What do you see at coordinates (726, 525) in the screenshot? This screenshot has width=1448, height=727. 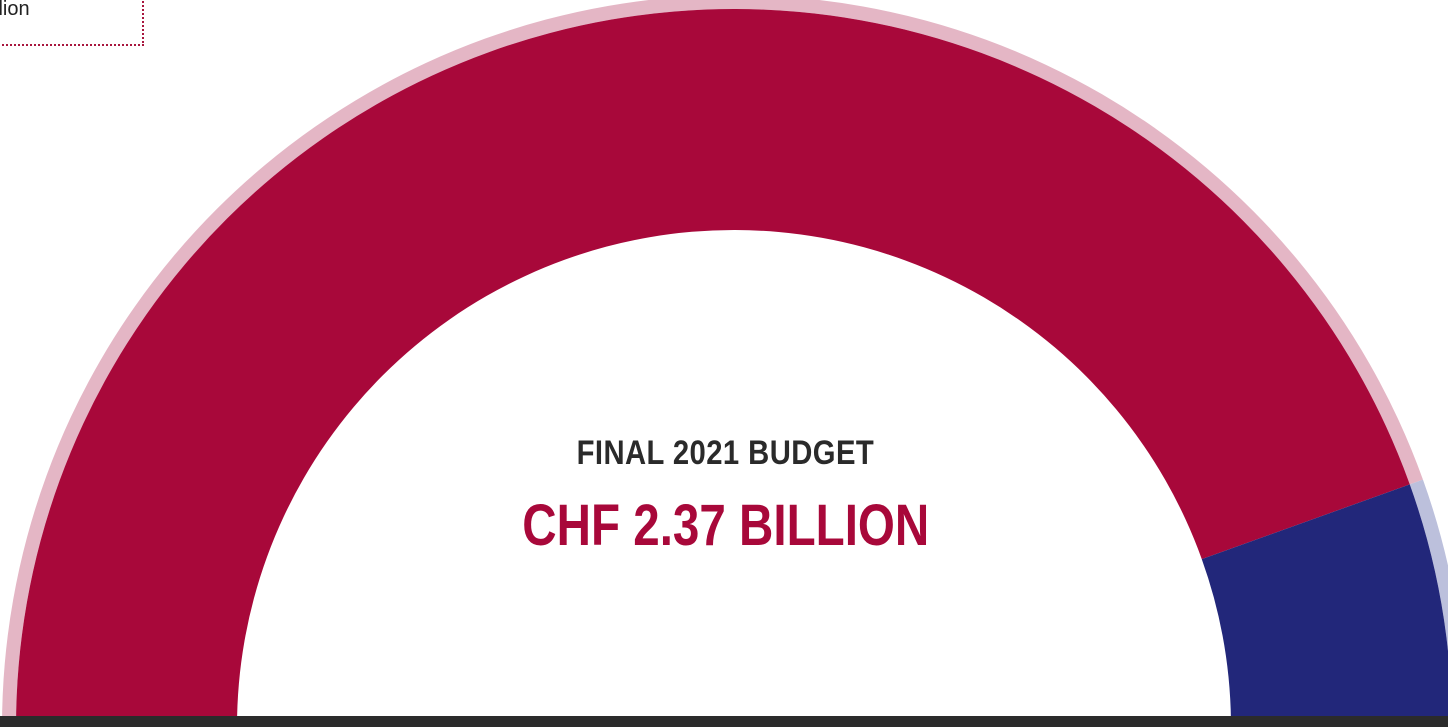 I see `chart-total-value: CHF 2.37 BILLION` at bounding box center [726, 525].